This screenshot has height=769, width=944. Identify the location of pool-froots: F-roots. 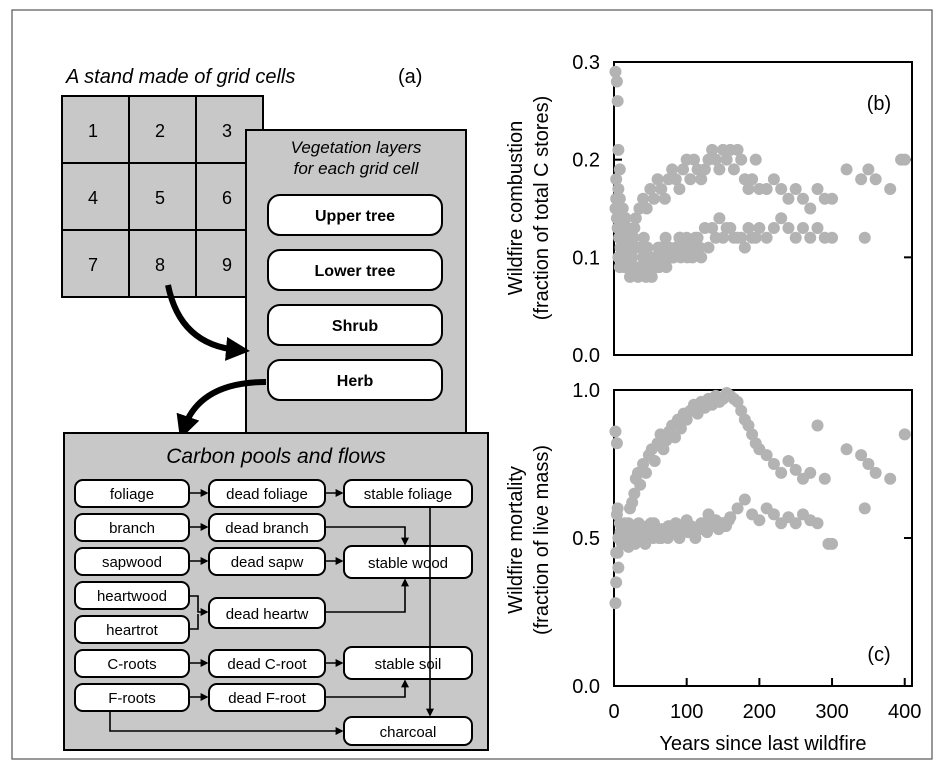
(132, 698).